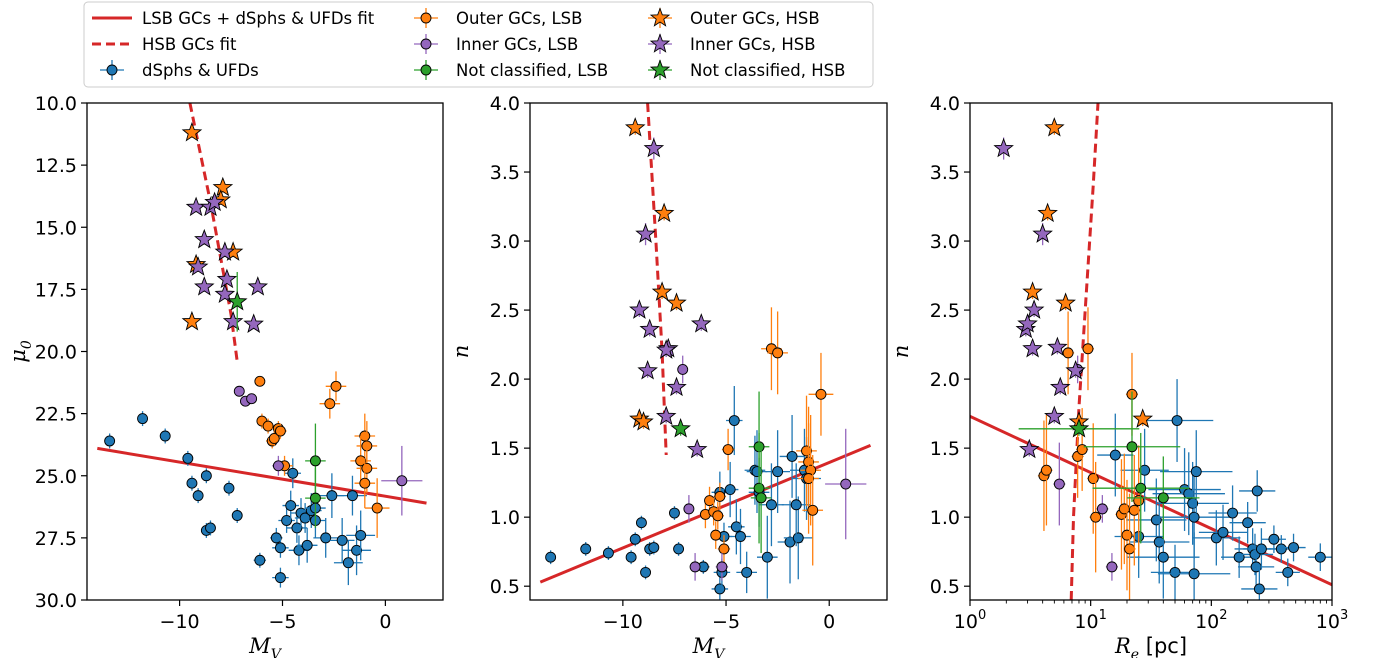  Describe the element at coordinates (1150, 646) in the screenshot. I see `x-axis-label: Re [pc]` at that location.